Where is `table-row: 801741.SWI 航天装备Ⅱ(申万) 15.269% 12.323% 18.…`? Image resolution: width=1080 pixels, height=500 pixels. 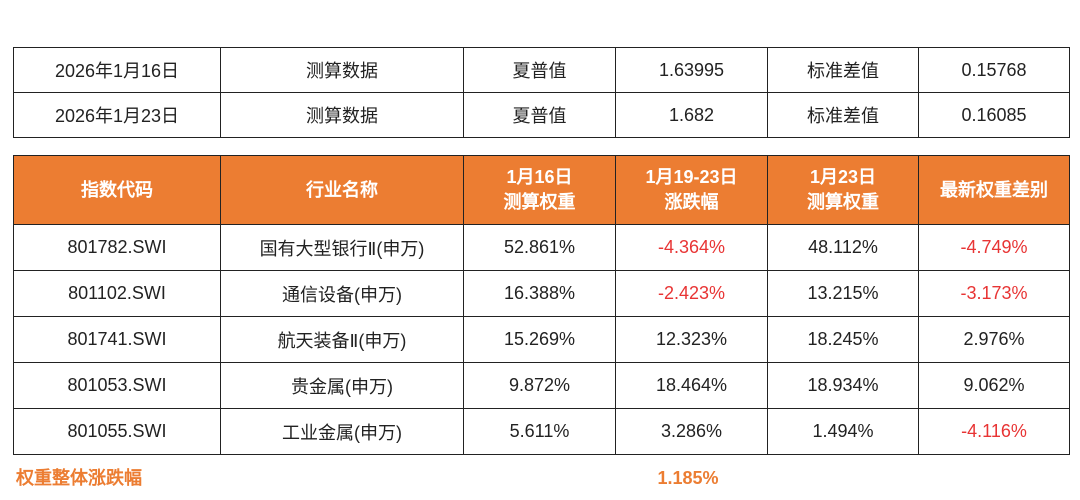 table-row: 801741.SWI 航天装备Ⅱ(申万) 15.269% 12.323% 18.… is located at coordinates (541, 339).